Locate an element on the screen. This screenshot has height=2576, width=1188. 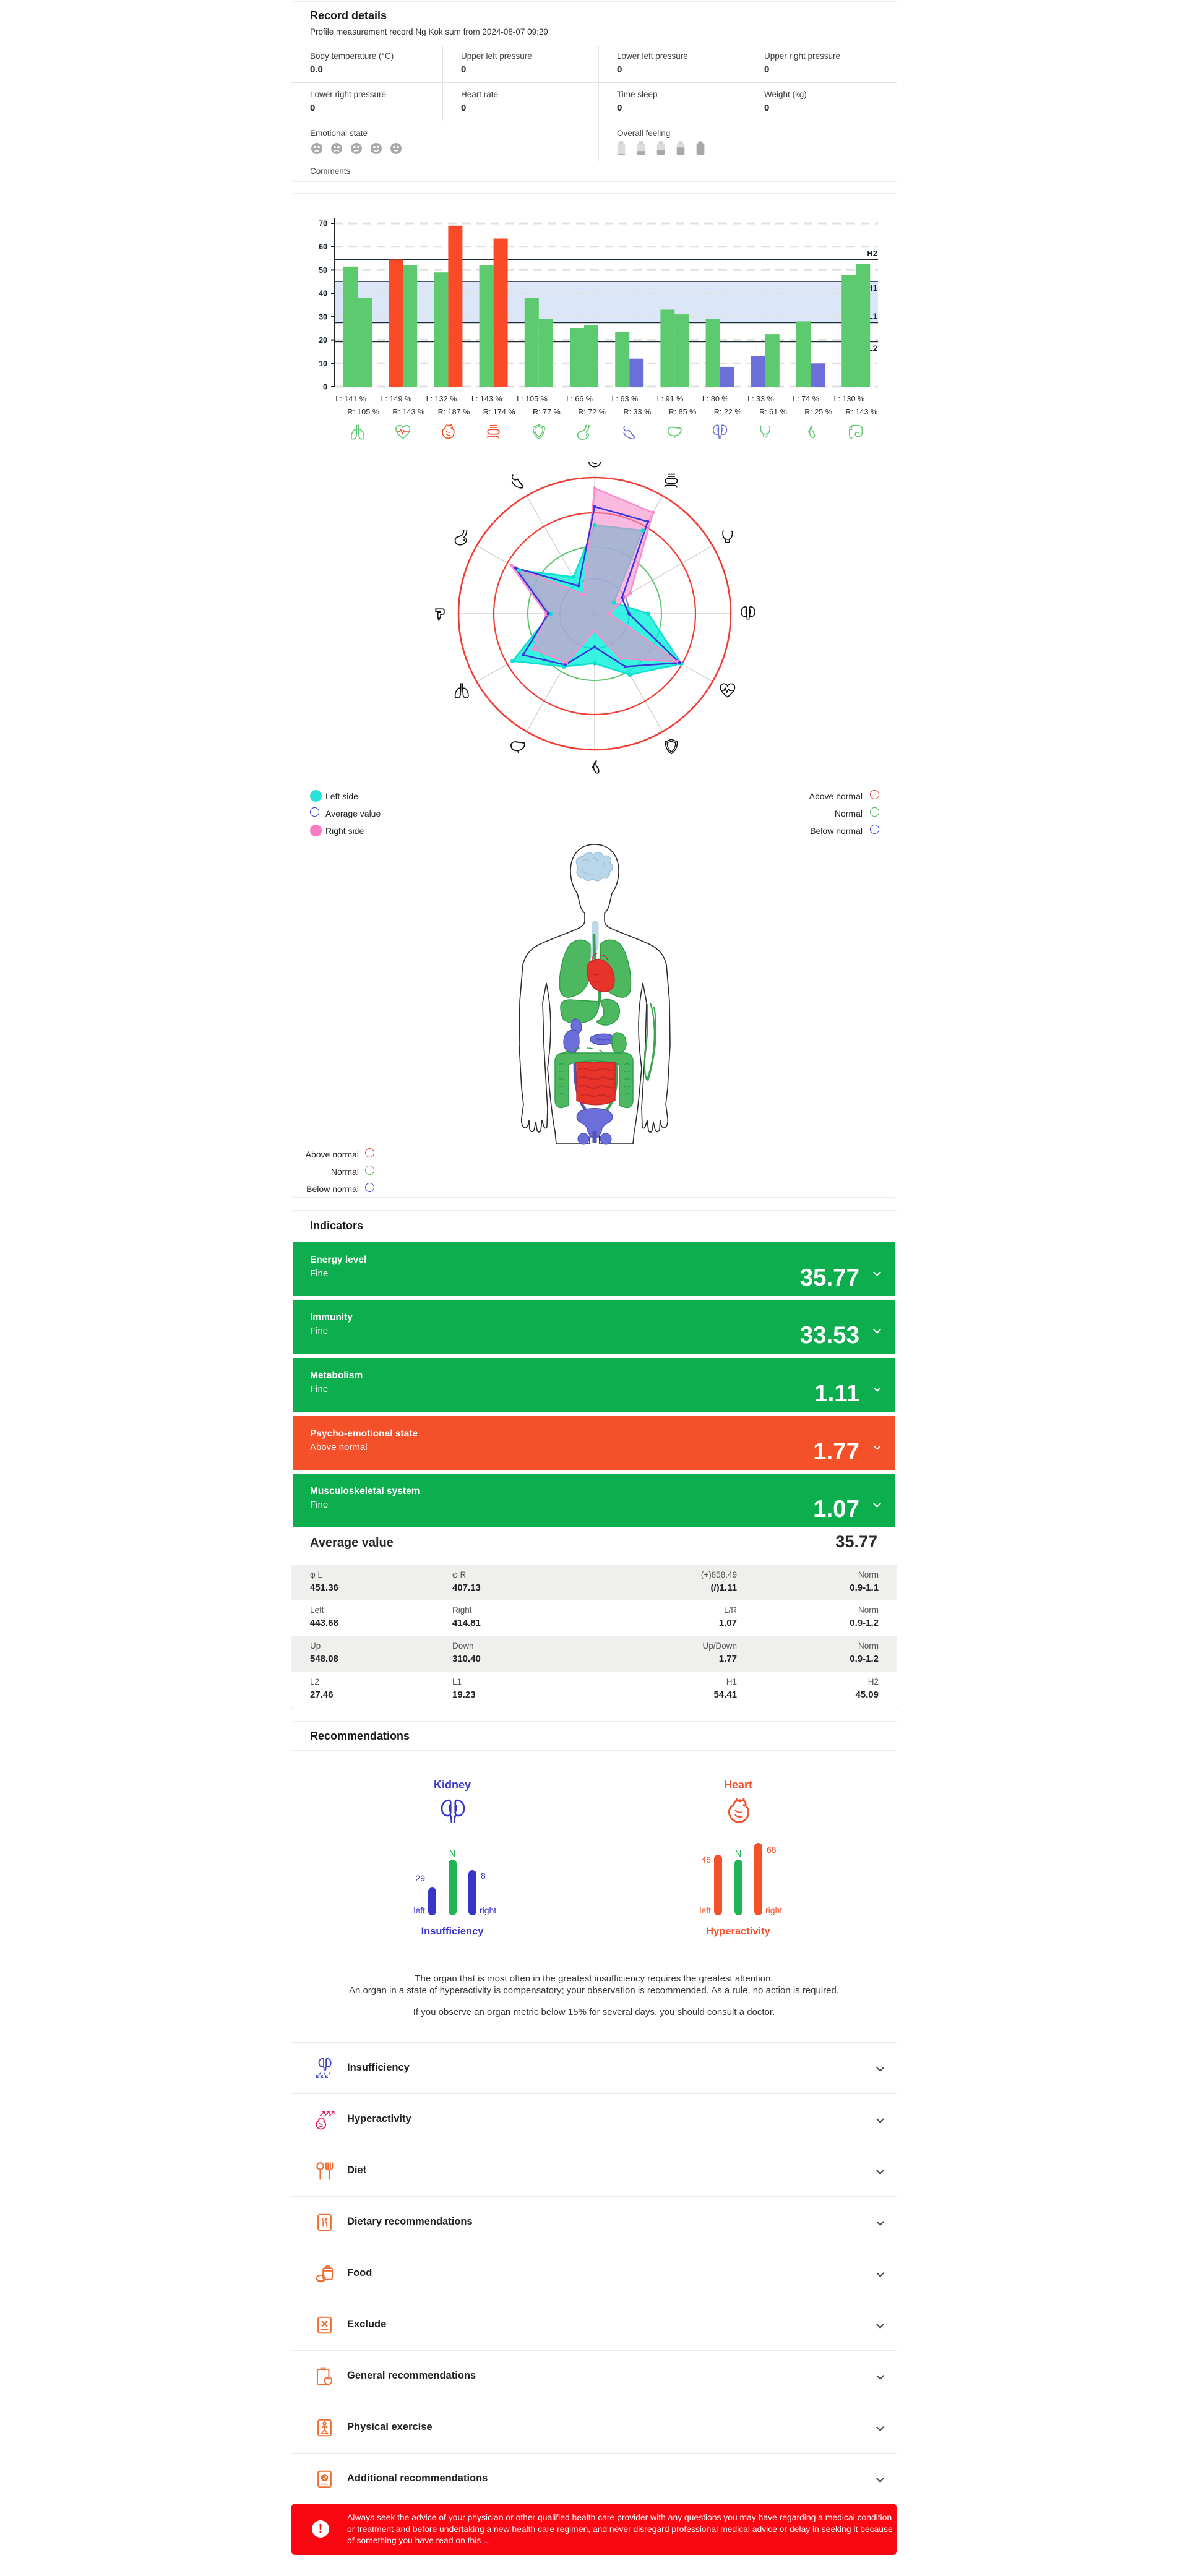
svg-text: 70 is located at coordinates (323, 224).